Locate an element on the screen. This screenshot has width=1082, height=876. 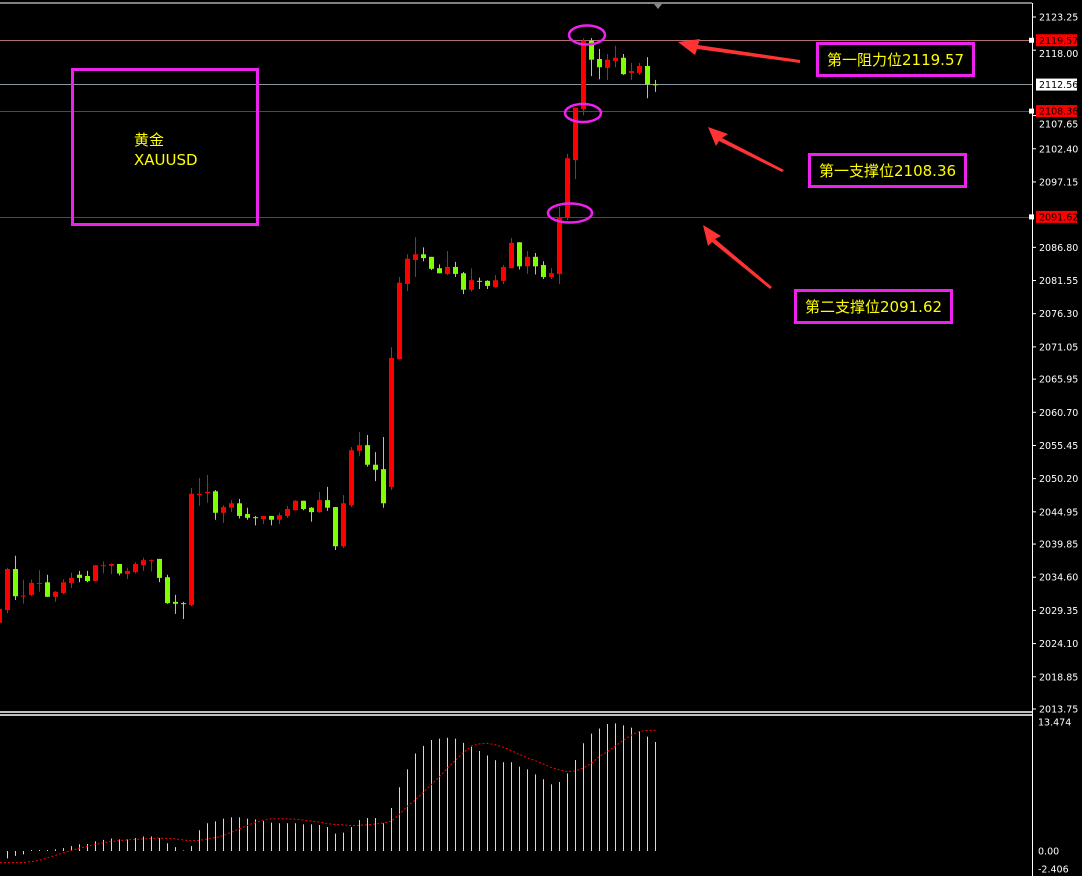
chart-shift-marker-icon is located at coordinates (658, 6).